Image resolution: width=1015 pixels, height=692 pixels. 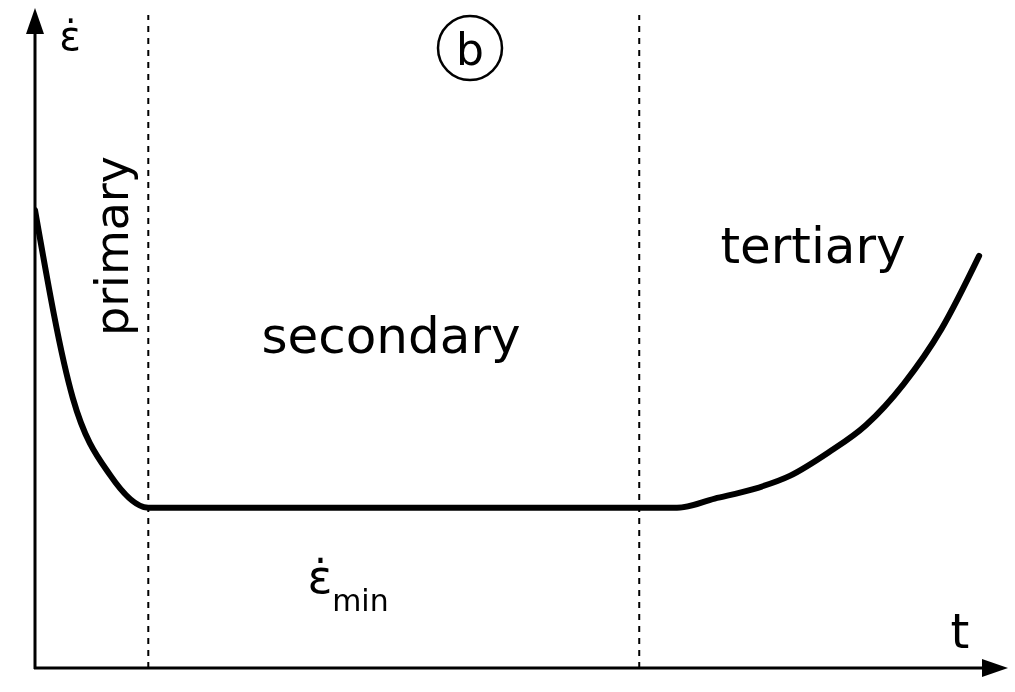 I want to click on annotation: ε̇$_{min}$, so click(x=348, y=584).